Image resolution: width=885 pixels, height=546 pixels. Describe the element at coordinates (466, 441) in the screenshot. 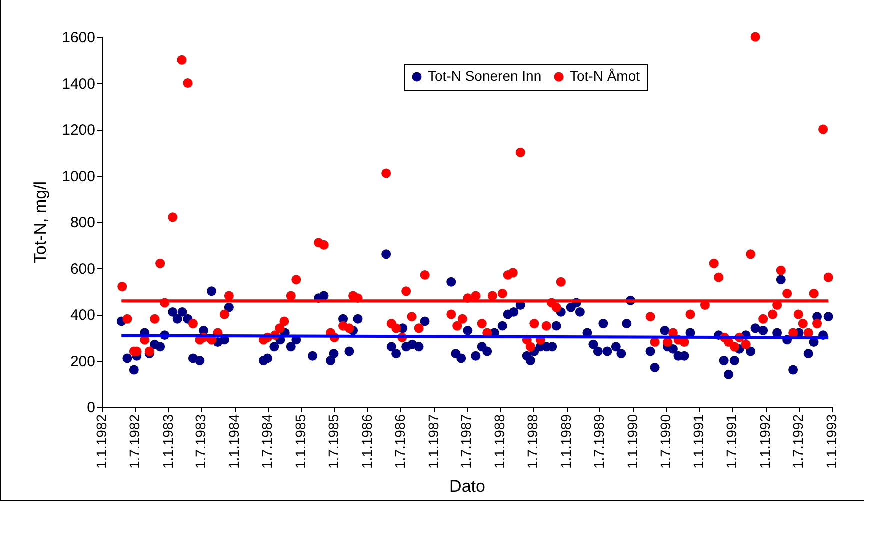

I see `x-tick-label: 1.7.1987` at that location.